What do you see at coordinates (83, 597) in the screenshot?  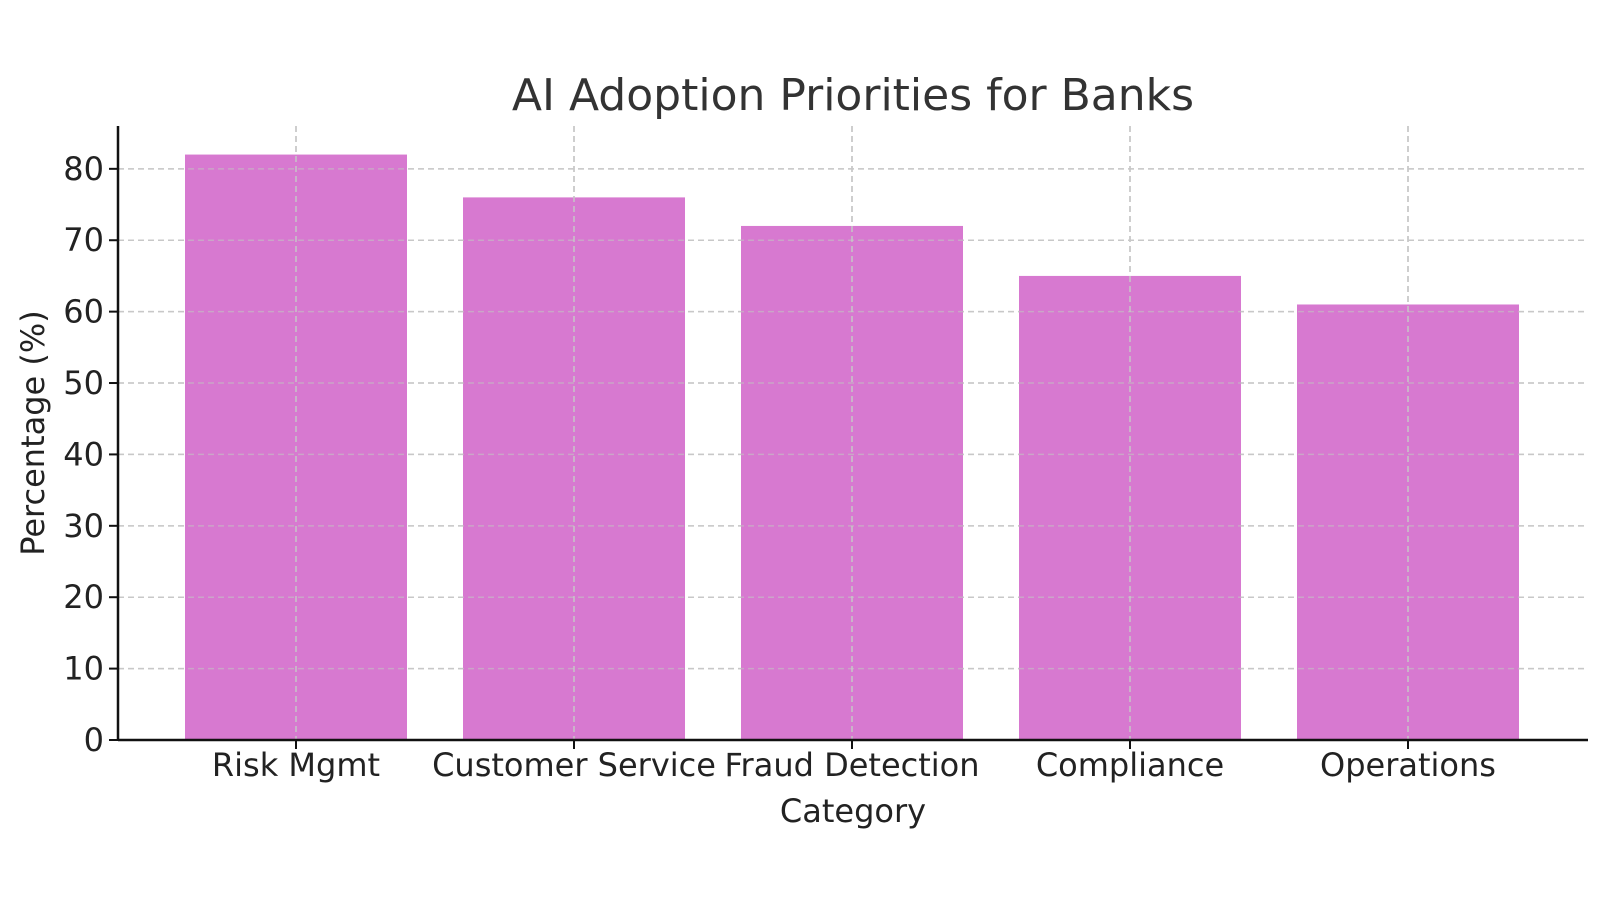 I see `y-tick-label-2: 20` at bounding box center [83, 597].